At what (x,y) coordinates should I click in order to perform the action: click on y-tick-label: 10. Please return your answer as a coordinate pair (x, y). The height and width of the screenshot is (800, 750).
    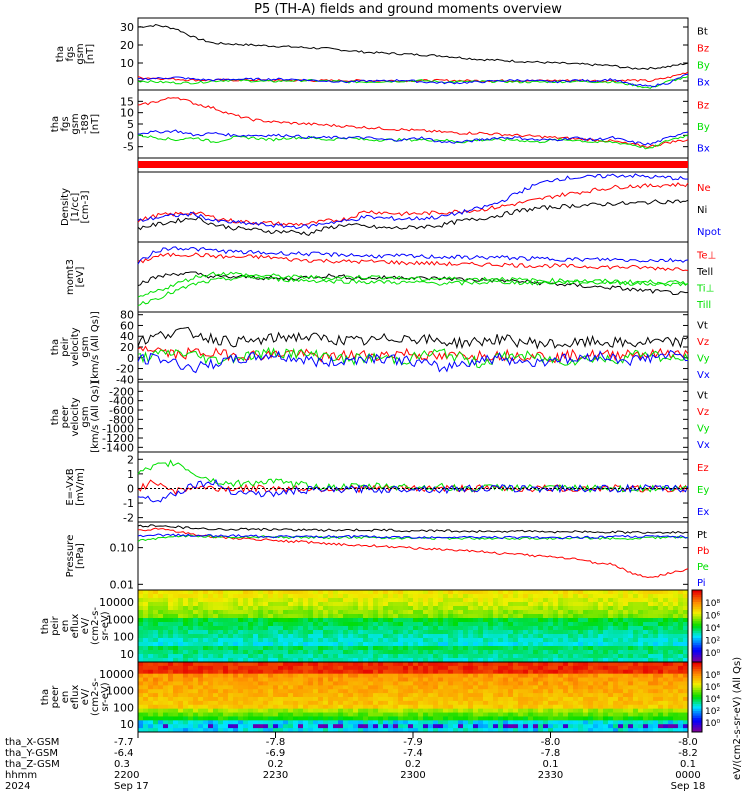
    Looking at the image, I should click on (127, 654).